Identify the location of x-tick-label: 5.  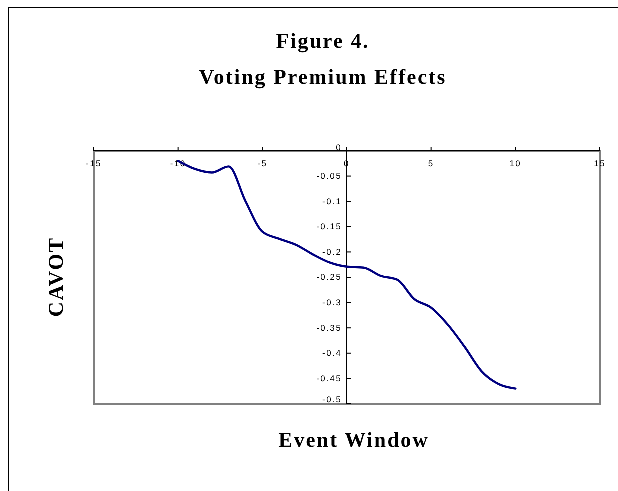
(431, 163).